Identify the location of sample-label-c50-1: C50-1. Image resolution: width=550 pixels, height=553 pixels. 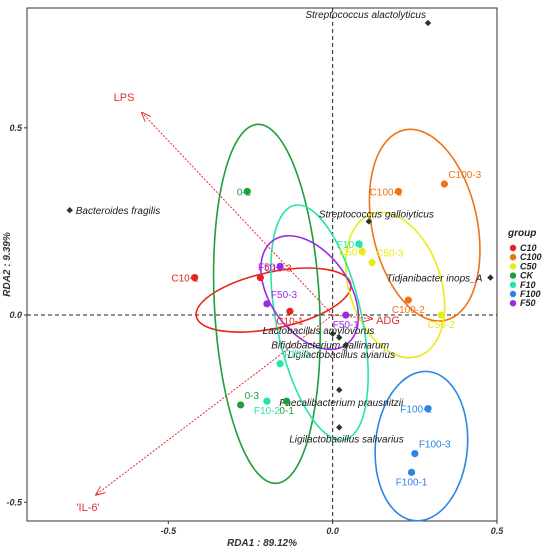
(353, 252).